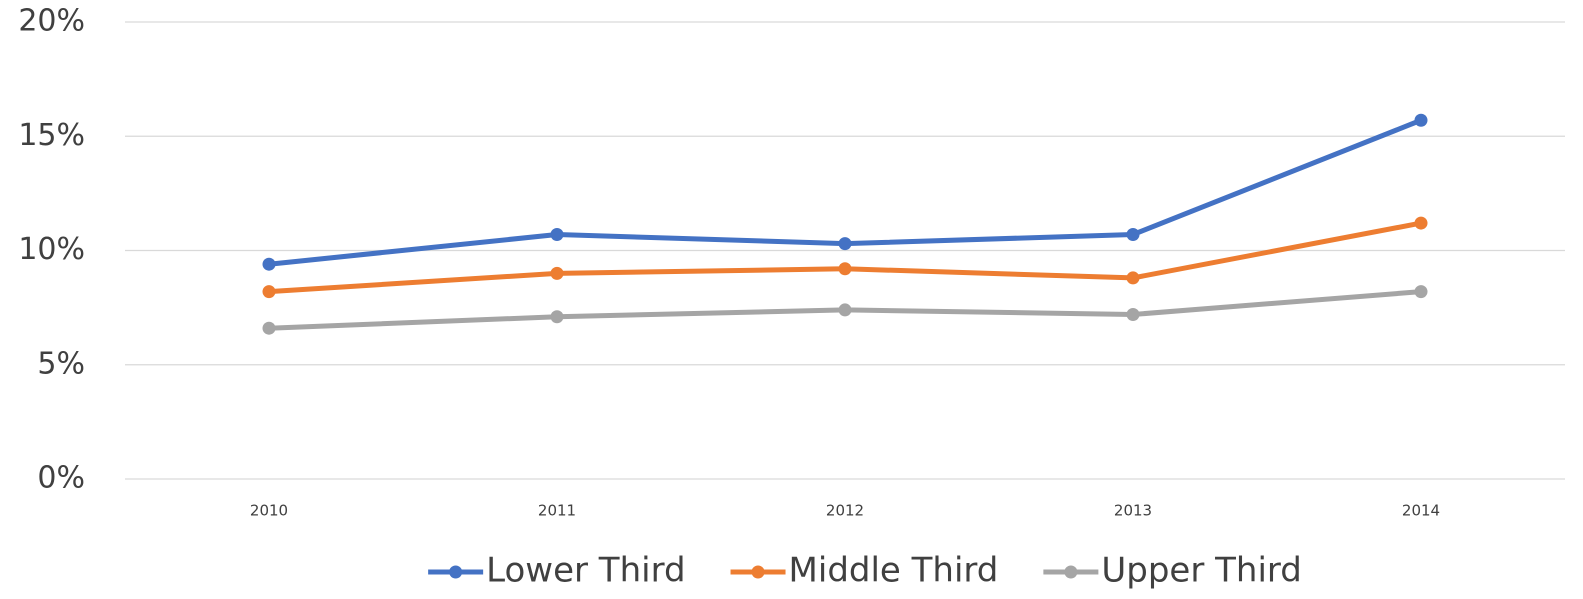 The width and height of the screenshot is (1583, 599). I want to click on legend-label: Lower Third, so click(585, 571).